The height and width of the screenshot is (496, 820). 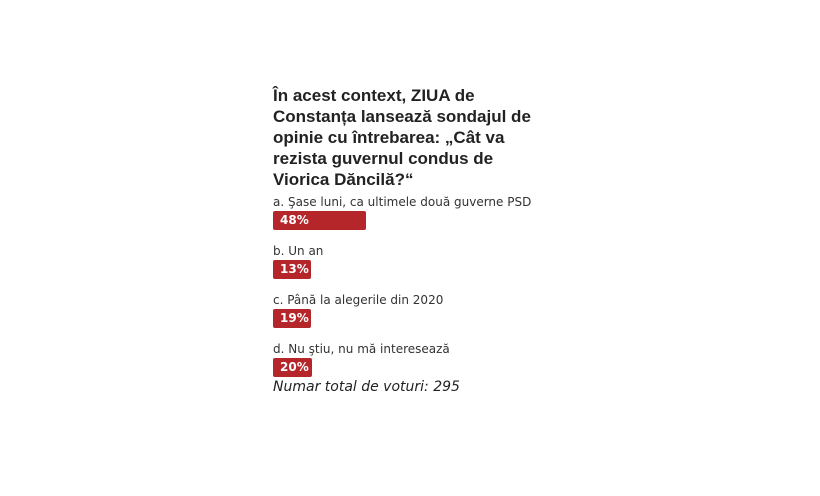 I want to click on poll-result-percent: 20%, so click(x=294, y=367).